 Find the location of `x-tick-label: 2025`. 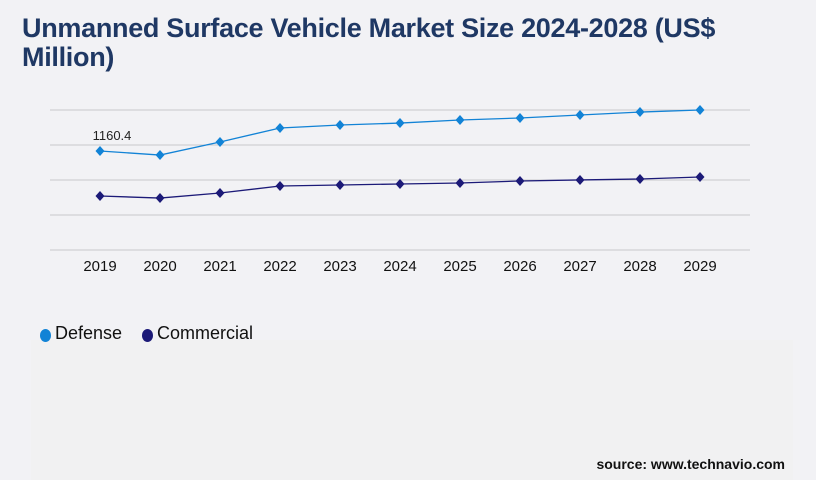

x-tick-label: 2025 is located at coordinates (459, 266).